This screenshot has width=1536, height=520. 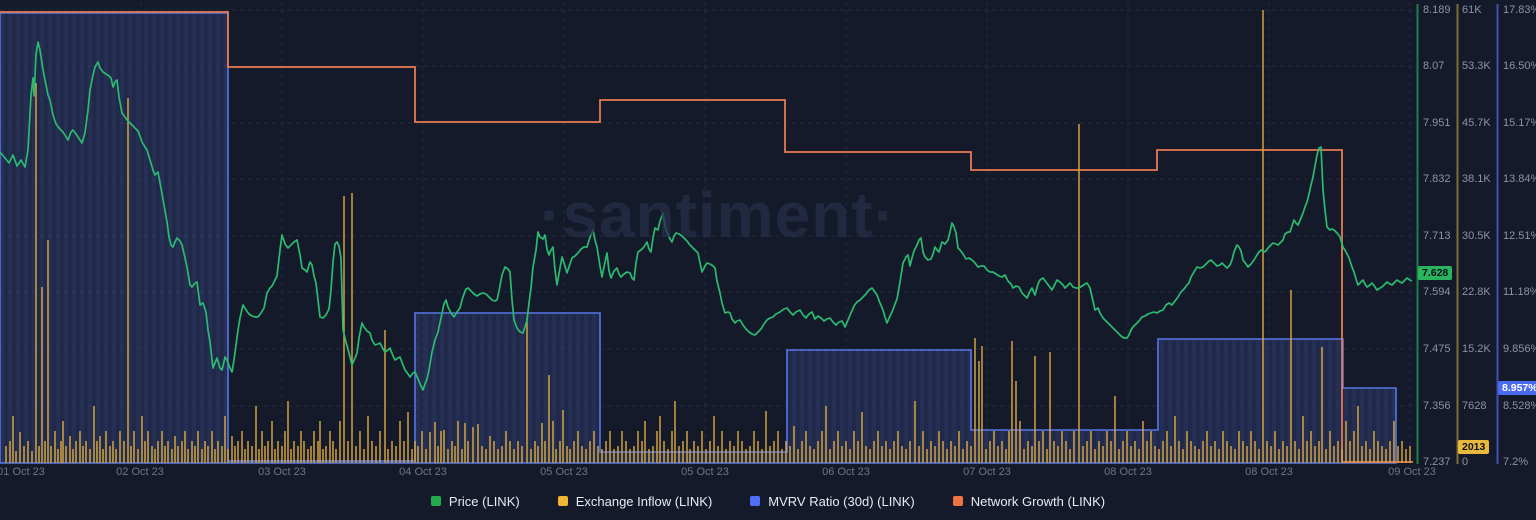 What do you see at coordinates (1437, 179) in the screenshot?
I see `price-axis-tick: 7.832` at bounding box center [1437, 179].